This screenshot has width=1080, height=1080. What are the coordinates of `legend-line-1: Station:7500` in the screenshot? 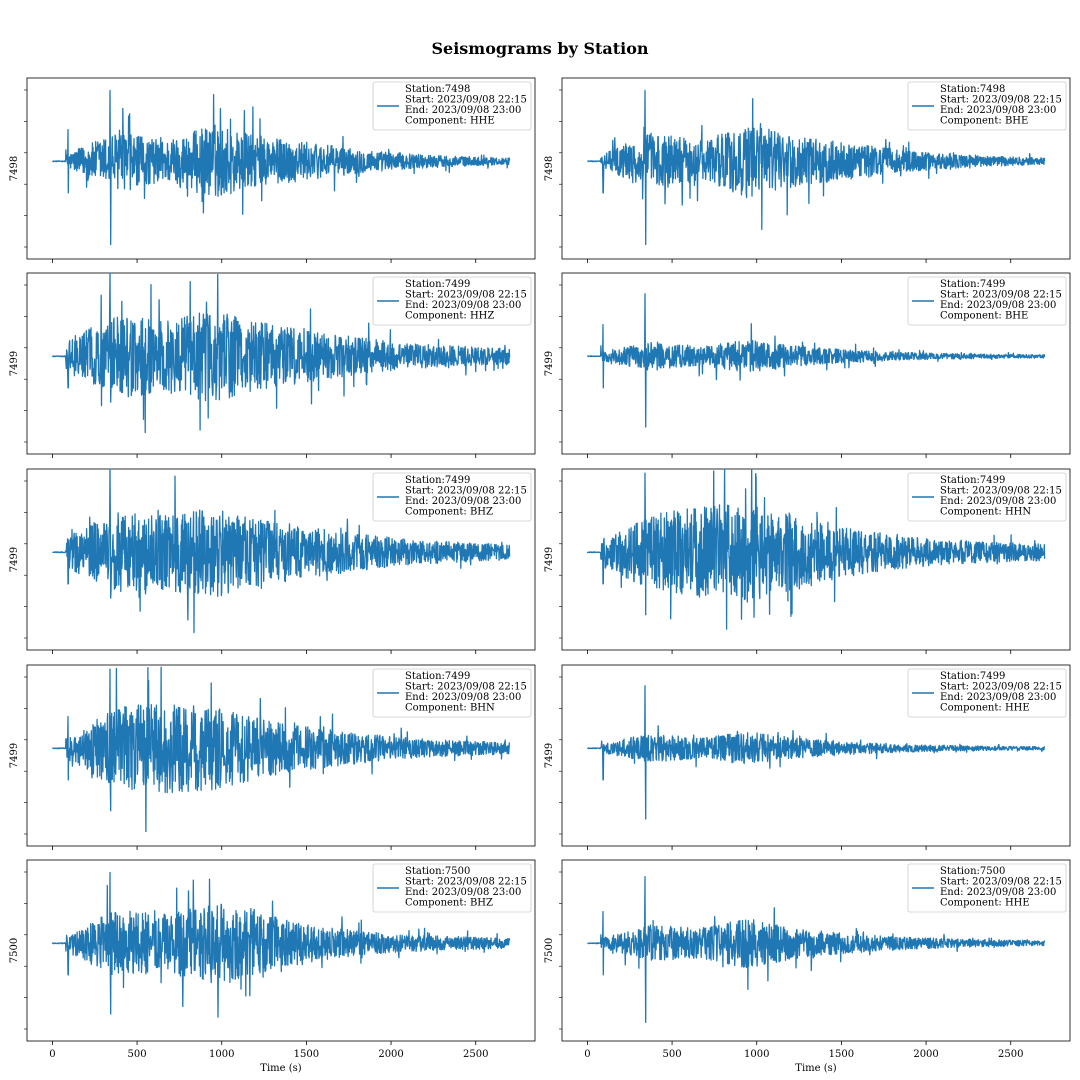 It's located at (972, 871).